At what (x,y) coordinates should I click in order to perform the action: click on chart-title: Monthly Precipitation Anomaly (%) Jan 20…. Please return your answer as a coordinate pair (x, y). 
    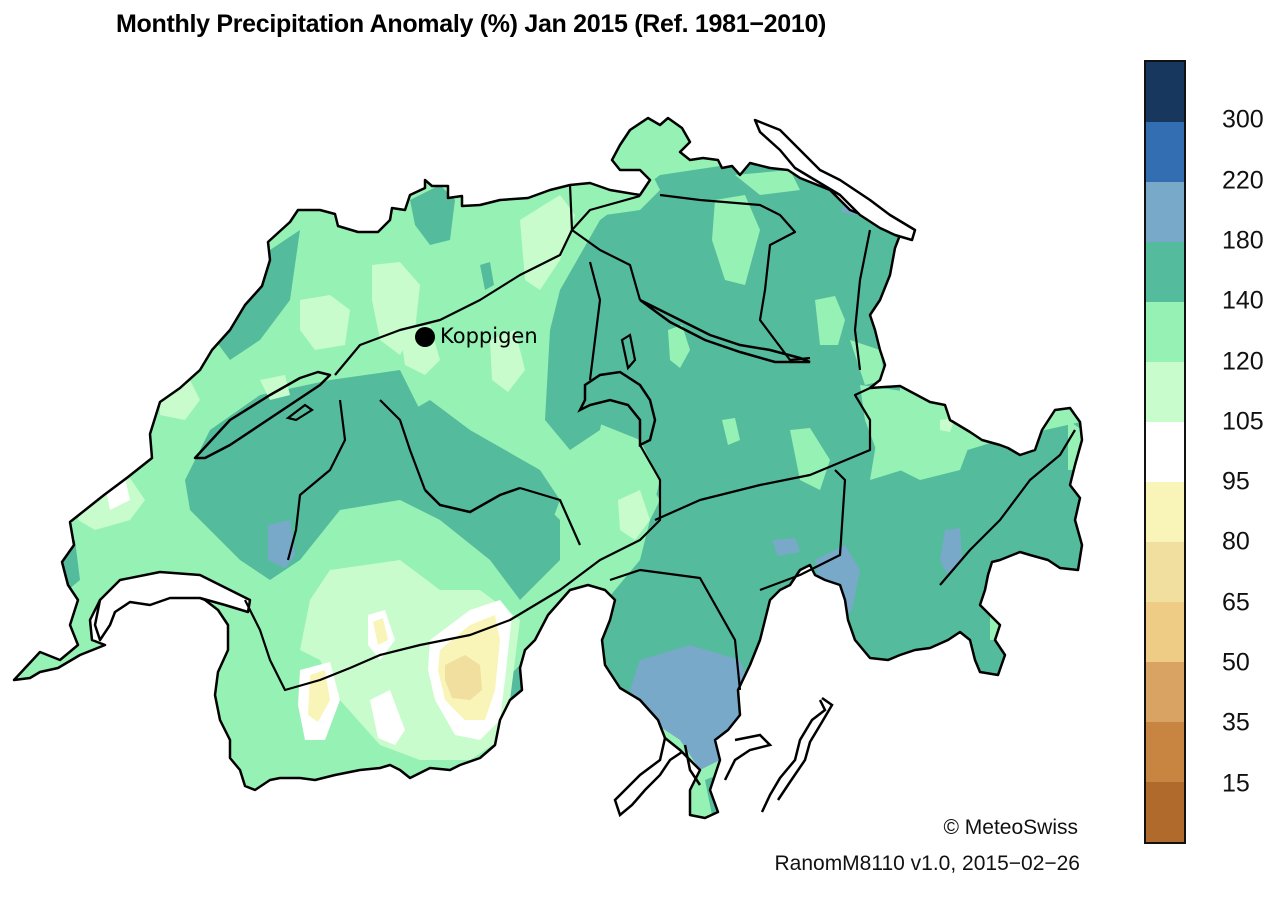
    Looking at the image, I should click on (471, 24).